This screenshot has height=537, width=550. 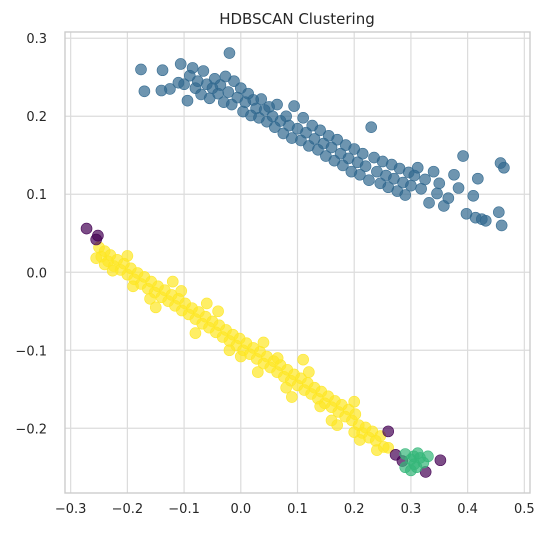 I want to click on y-tick-label: −0.1, so click(x=31, y=351).